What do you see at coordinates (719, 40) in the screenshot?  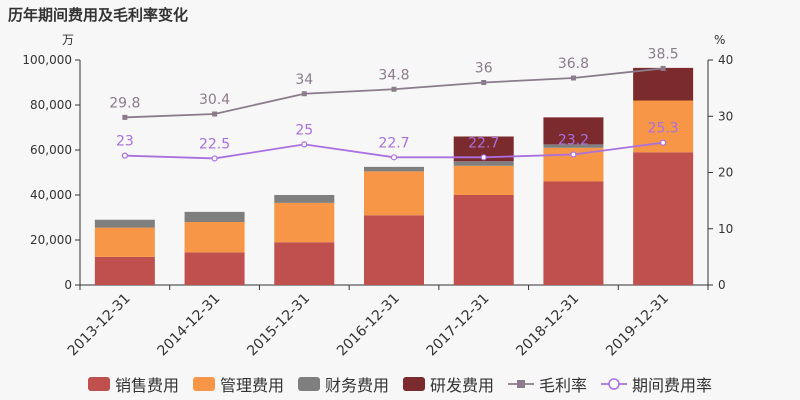 I see `right-axis-unit: %` at bounding box center [719, 40].